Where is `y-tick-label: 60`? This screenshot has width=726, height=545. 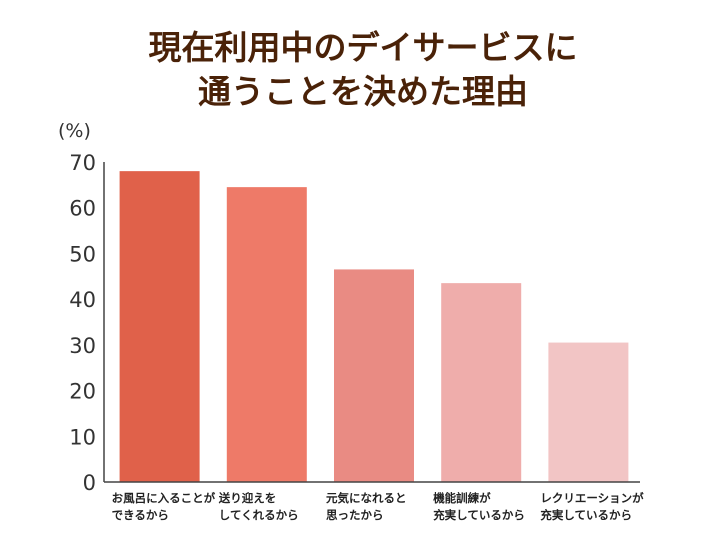
y-tick-label: 60 is located at coordinates (82, 209).